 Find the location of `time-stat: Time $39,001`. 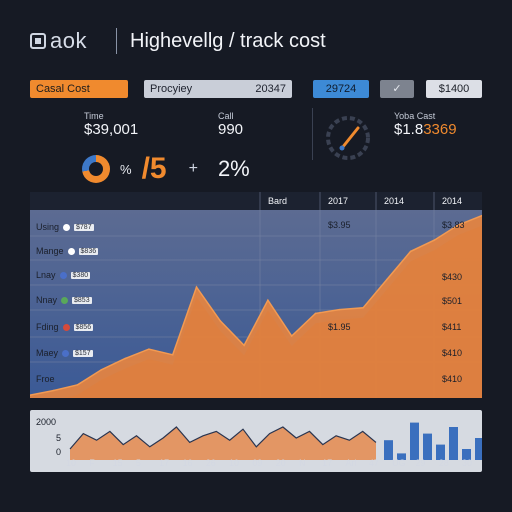

time-stat: Time $39,001 is located at coordinates (111, 124).